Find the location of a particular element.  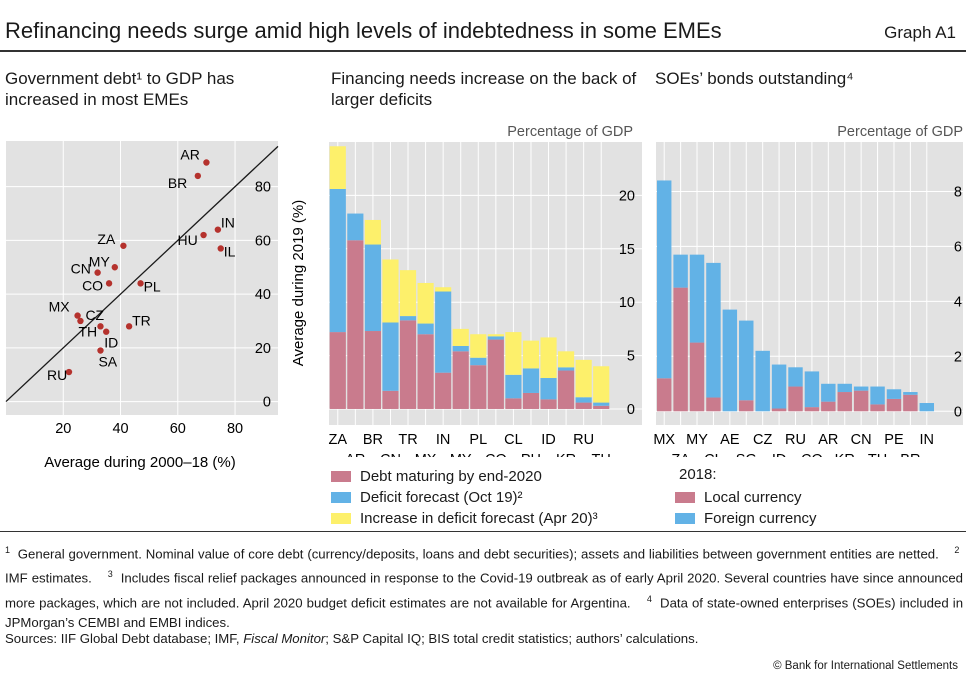

soe-bar-ar-foreign is located at coordinates (828, 392).